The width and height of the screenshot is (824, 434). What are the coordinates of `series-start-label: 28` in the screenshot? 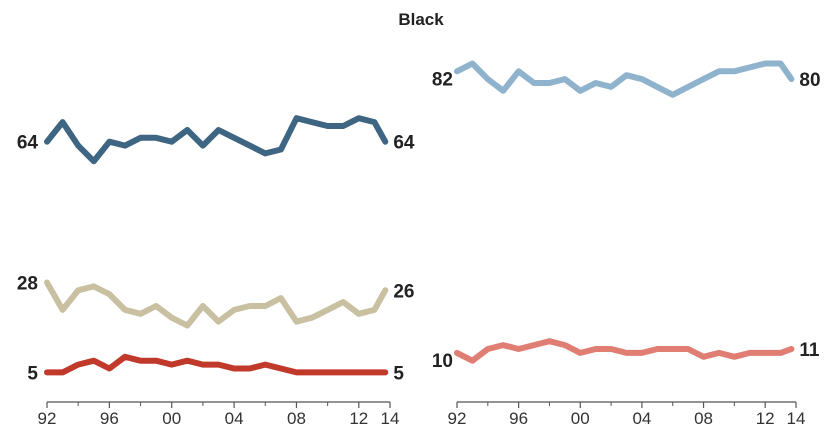 It's located at (27, 283).